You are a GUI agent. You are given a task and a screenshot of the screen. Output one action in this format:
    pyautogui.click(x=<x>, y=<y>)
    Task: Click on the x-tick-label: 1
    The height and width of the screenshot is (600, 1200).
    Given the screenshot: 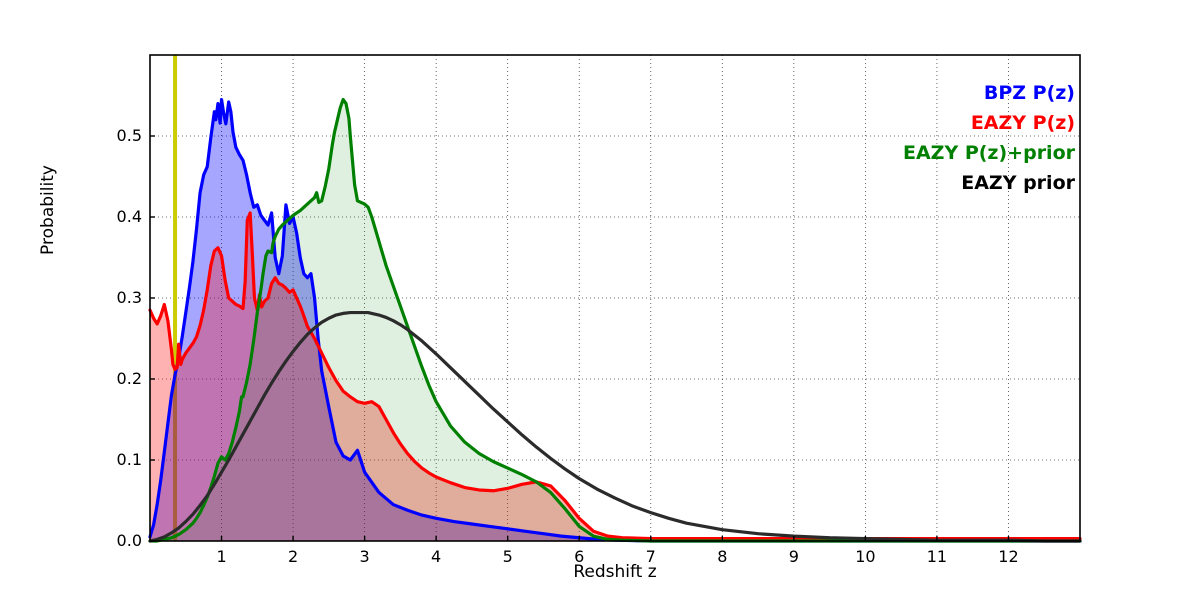 What is the action you would take?
    pyautogui.click(x=221, y=556)
    